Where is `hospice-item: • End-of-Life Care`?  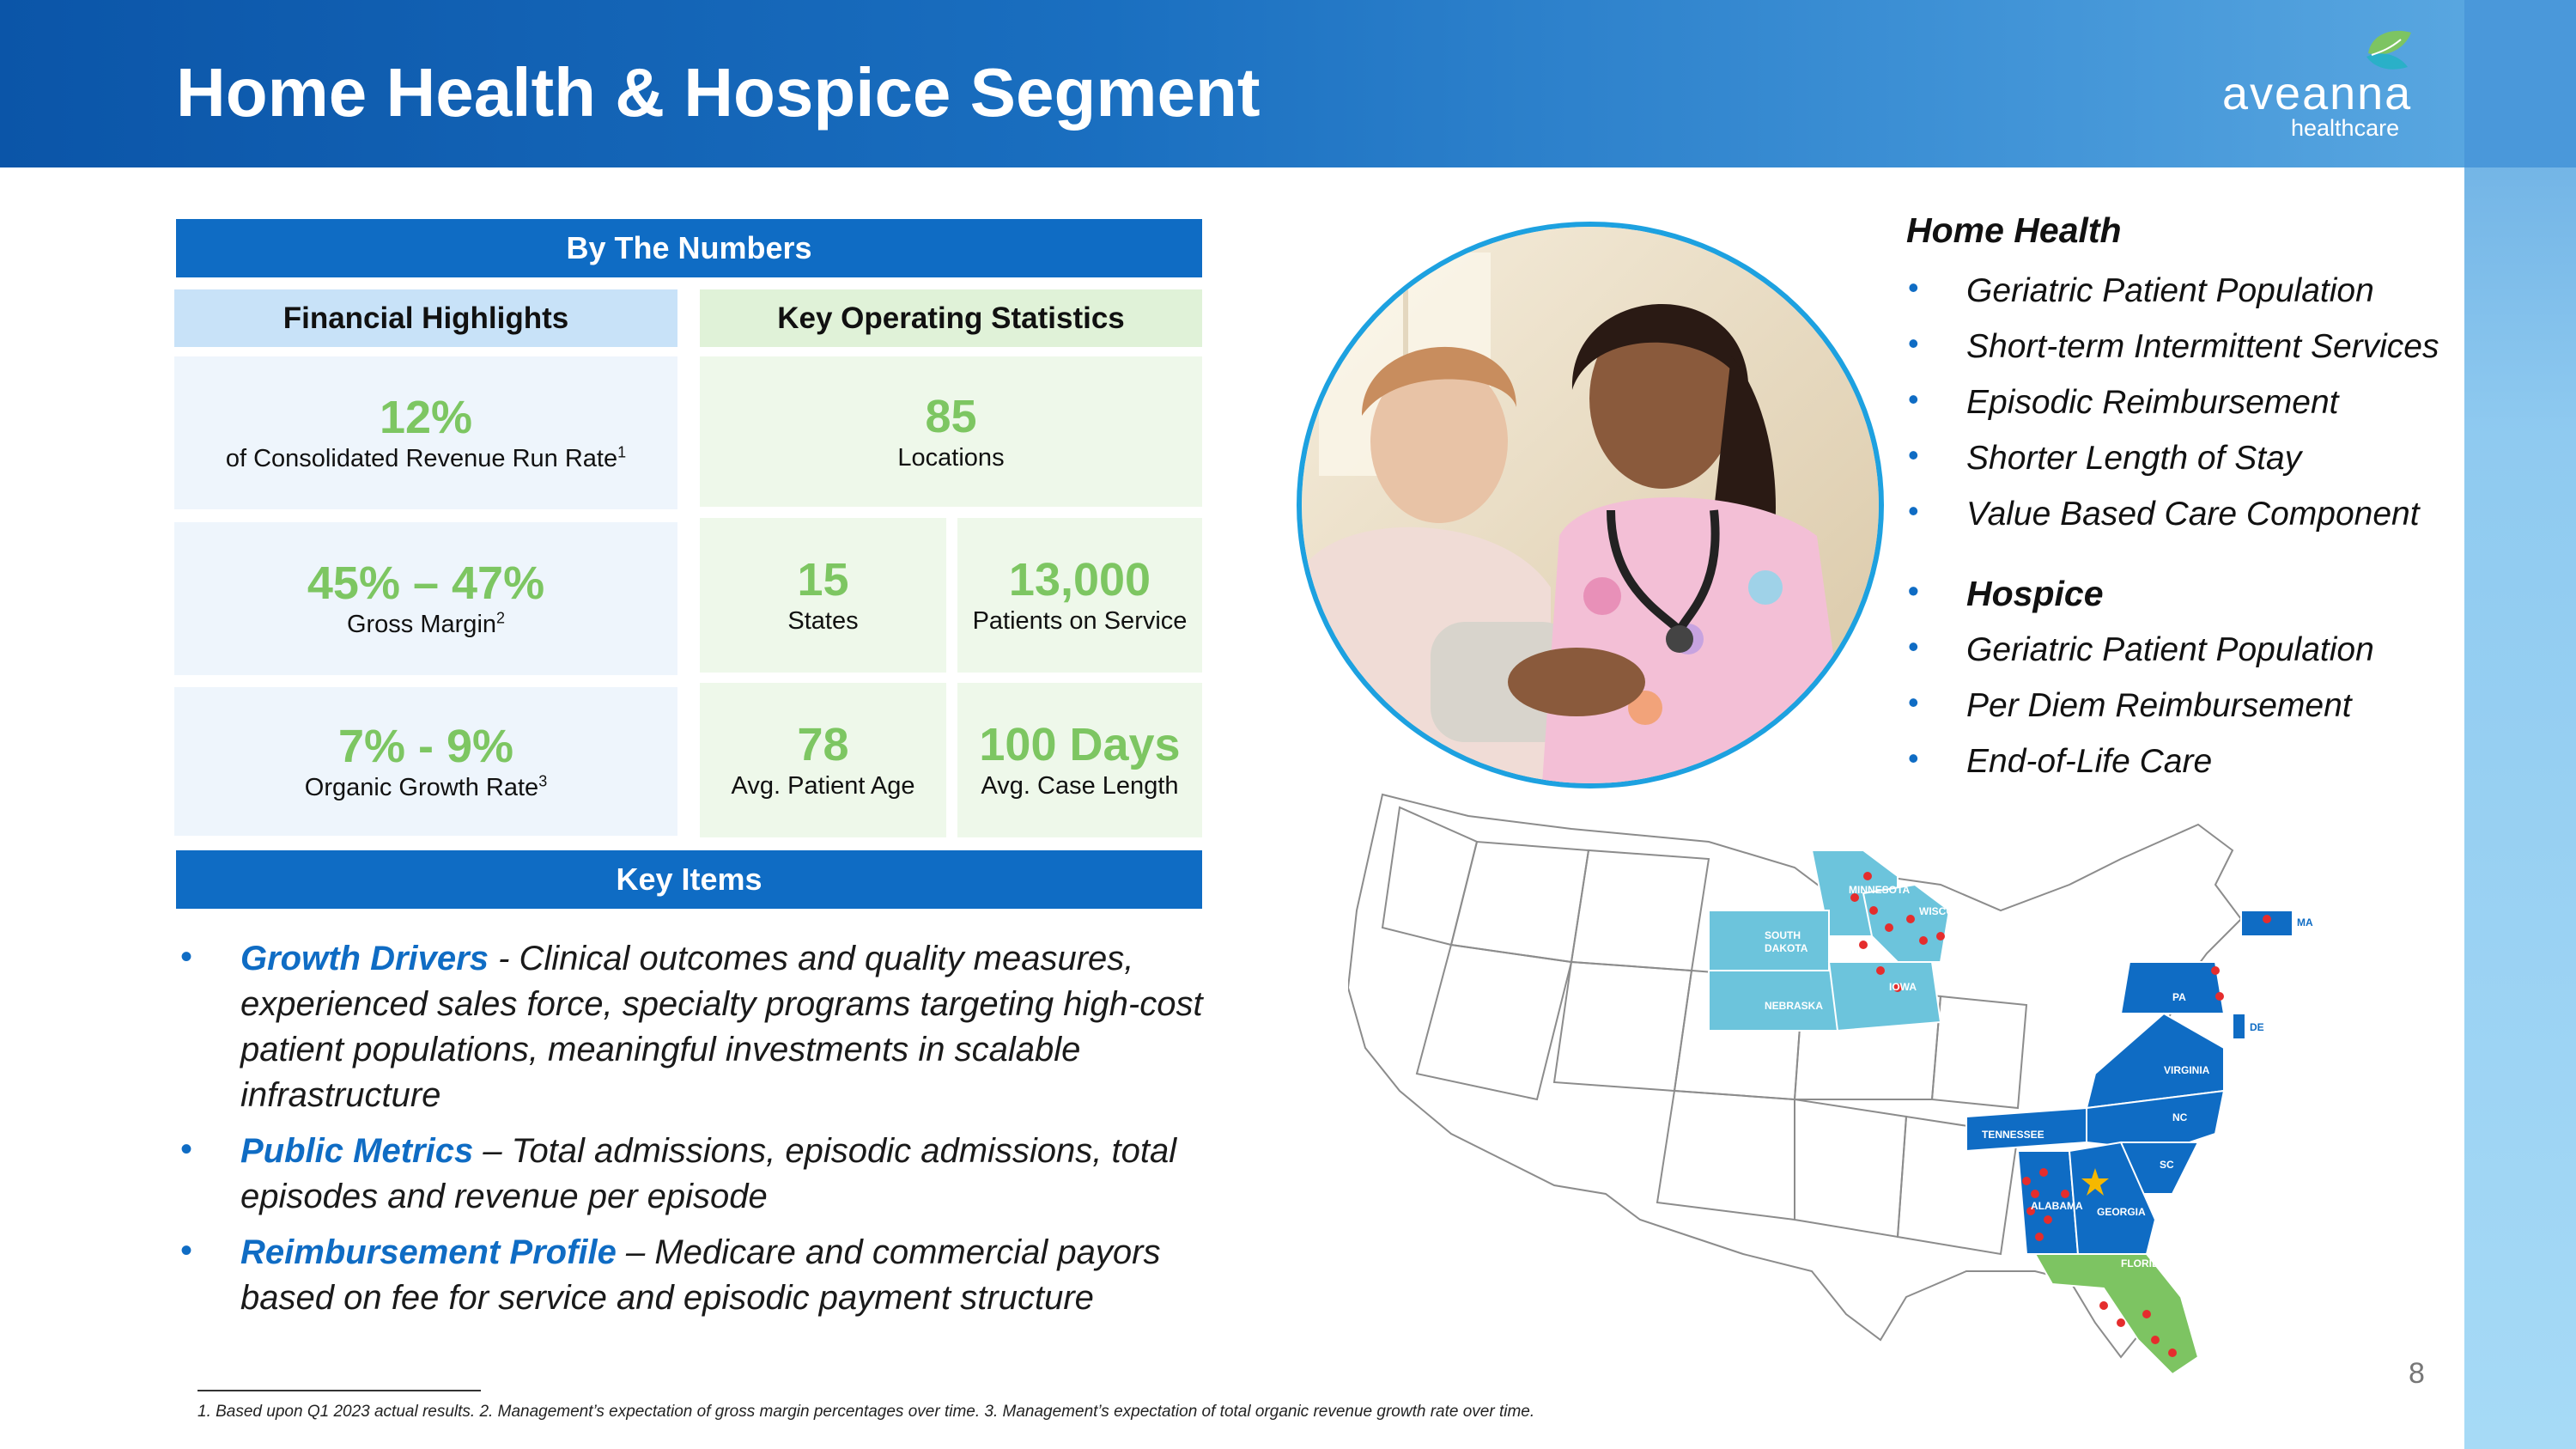 hospice-item: • End-of-Life Care is located at coordinates (2181, 761).